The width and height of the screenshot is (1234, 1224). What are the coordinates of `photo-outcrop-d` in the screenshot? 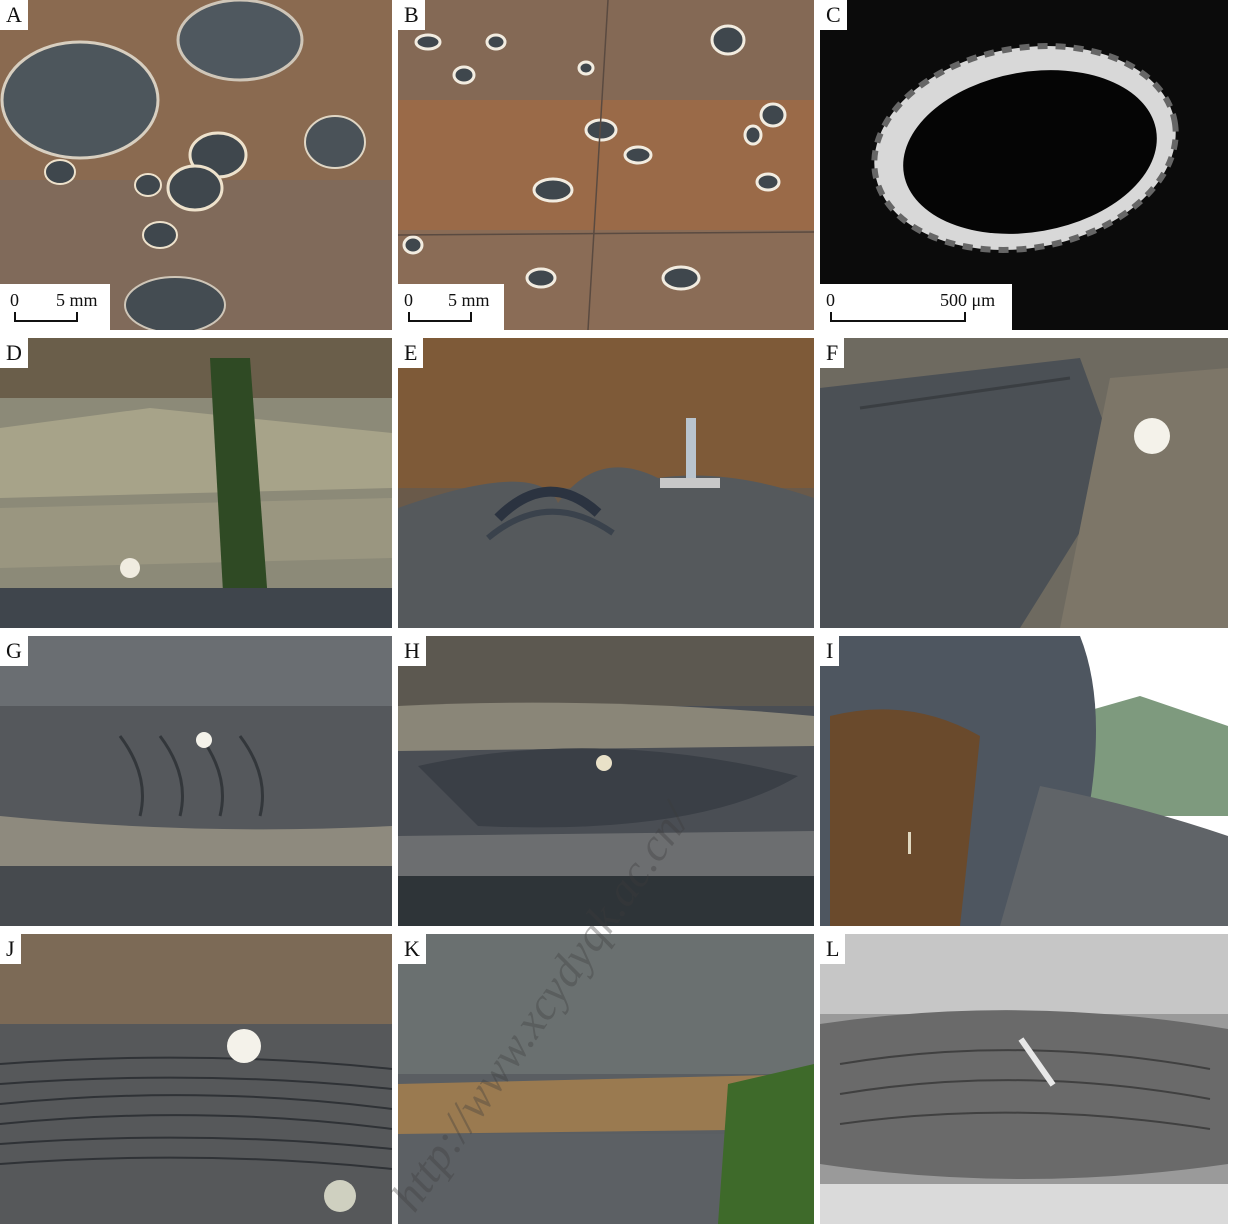 It's located at (196, 483).